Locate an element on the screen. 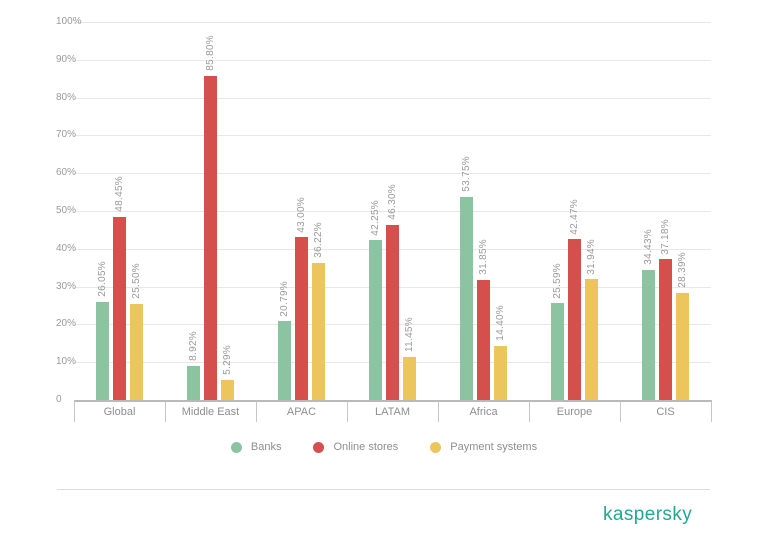 The height and width of the screenshot is (544, 768). y-axis-label: 20% is located at coordinates (66, 324).